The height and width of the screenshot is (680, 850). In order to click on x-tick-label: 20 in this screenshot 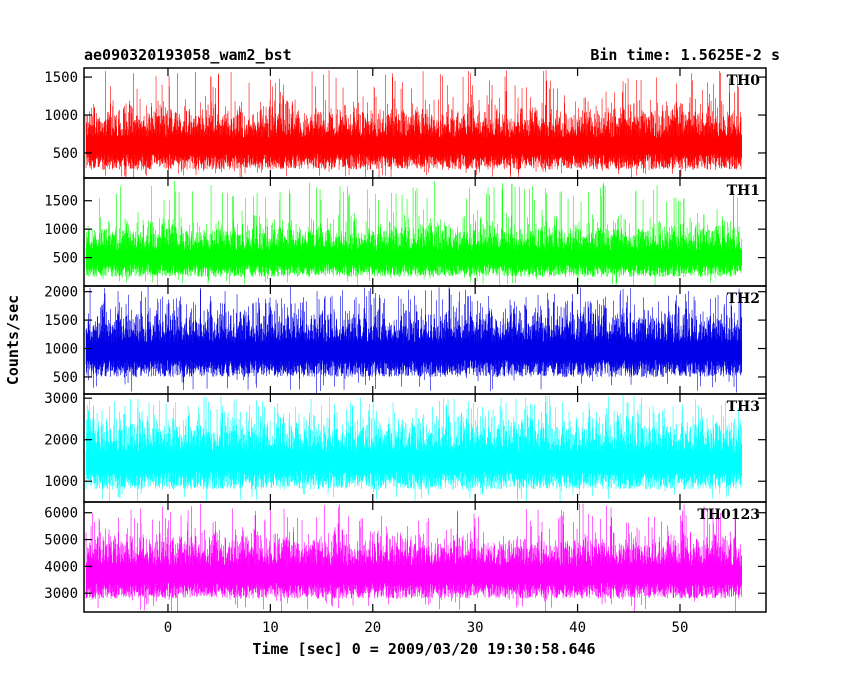, I will do `click(372, 628)`.